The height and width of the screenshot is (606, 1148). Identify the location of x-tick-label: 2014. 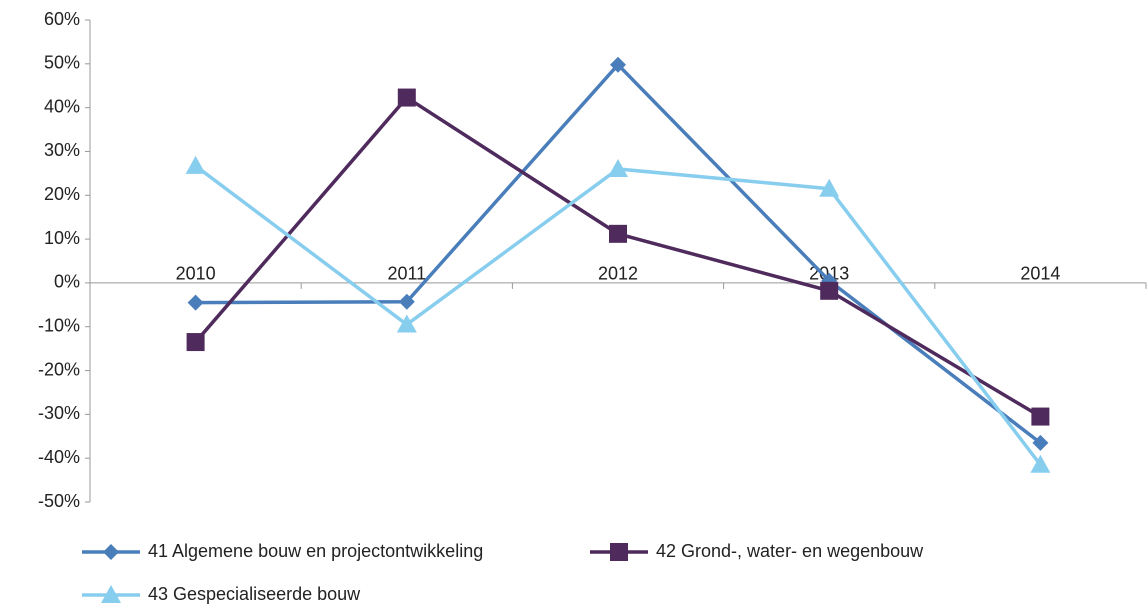
(1040, 274).